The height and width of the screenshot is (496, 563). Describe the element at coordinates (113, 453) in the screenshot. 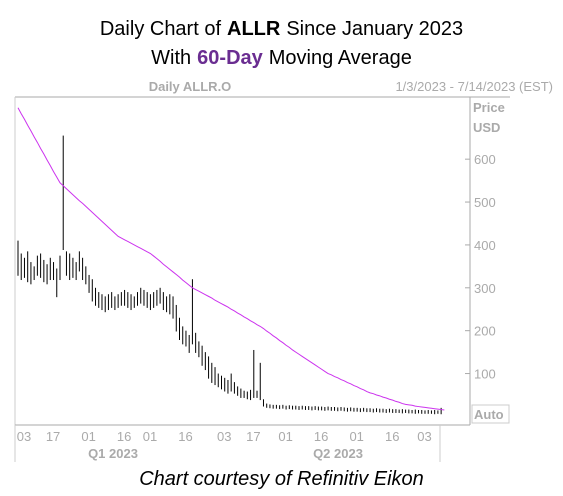

I see `quarter-label: Q1 2023` at that location.